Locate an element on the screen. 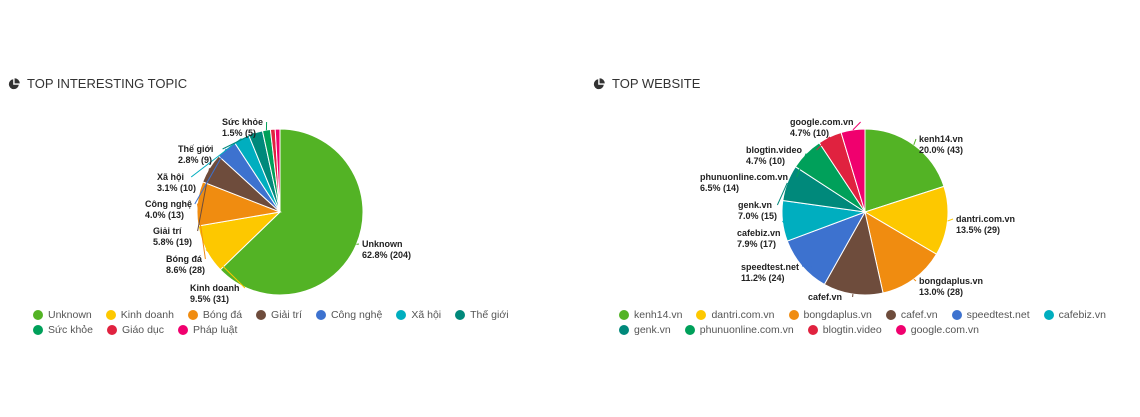  legend-item: blogtin.video is located at coordinates (844, 329).